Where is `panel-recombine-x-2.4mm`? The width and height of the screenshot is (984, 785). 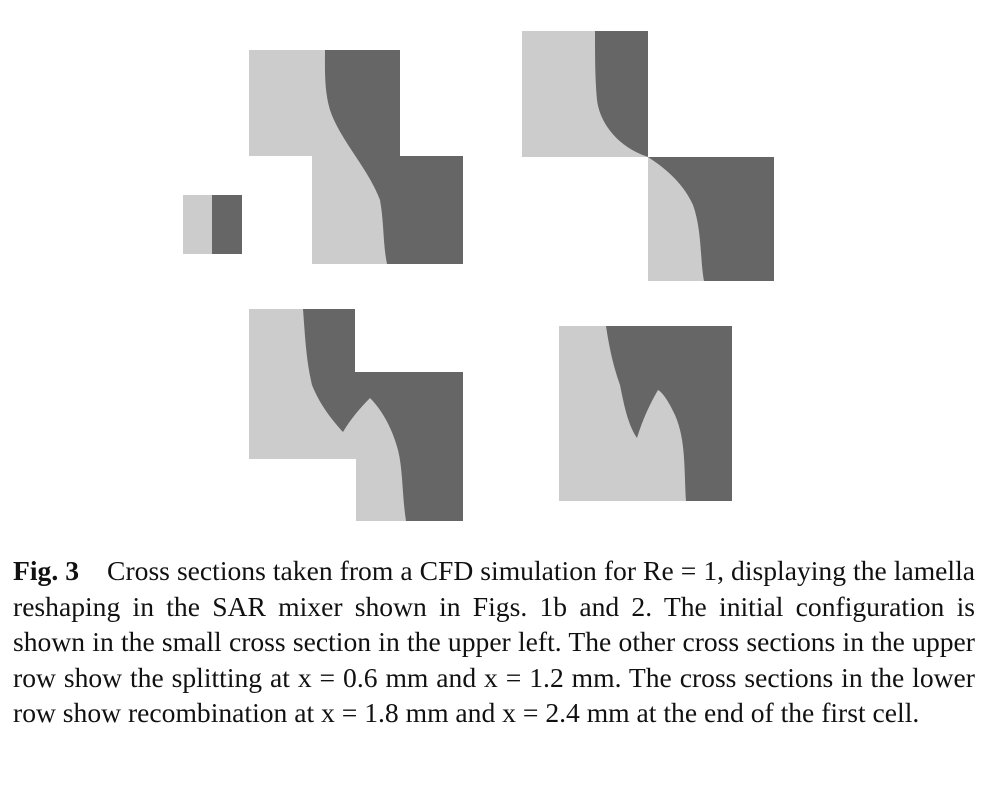 panel-recombine-x-2.4mm is located at coordinates (645, 413).